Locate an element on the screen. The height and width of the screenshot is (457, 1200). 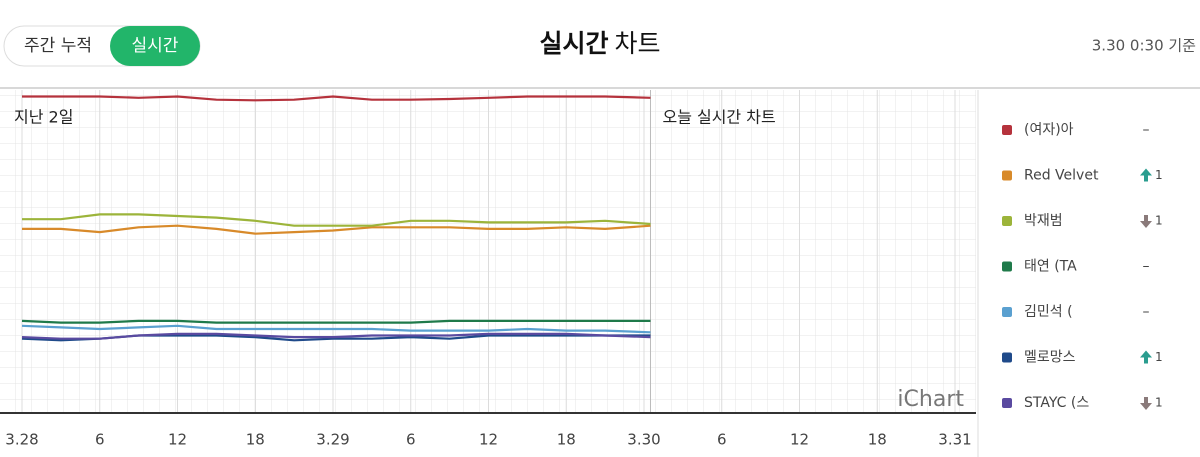
title-bold: 실시간 is located at coordinates (573, 43).